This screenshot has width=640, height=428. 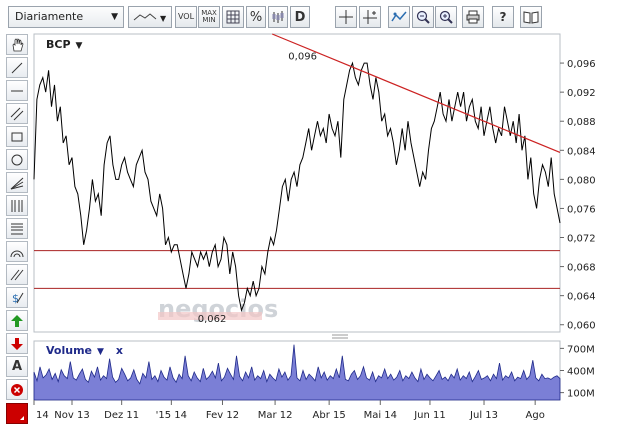 I want to click on arc-tool-button, so click(x=17, y=251).